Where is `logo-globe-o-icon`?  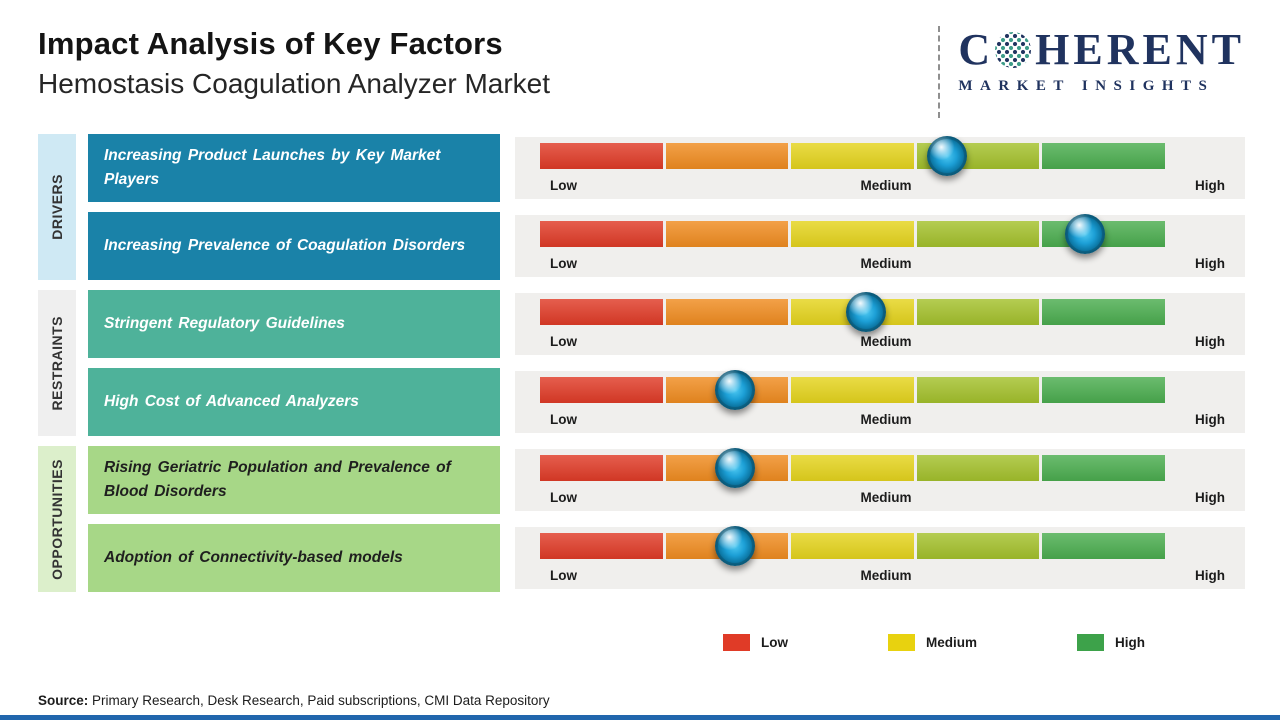 logo-globe-o-icon is located at coordinates (1013, 50).